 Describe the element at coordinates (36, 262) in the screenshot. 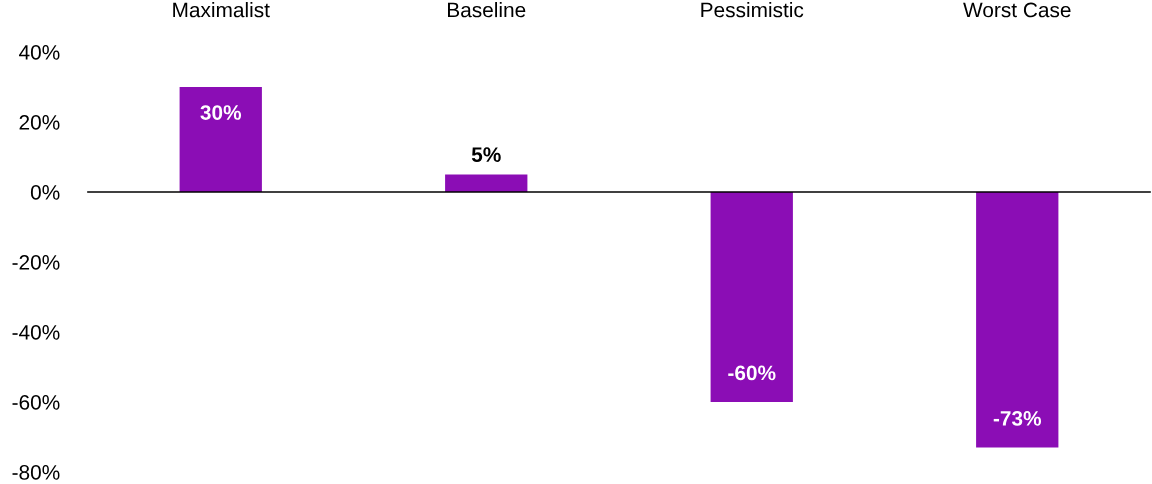

I see `y-tick-label: -20%` at that location.